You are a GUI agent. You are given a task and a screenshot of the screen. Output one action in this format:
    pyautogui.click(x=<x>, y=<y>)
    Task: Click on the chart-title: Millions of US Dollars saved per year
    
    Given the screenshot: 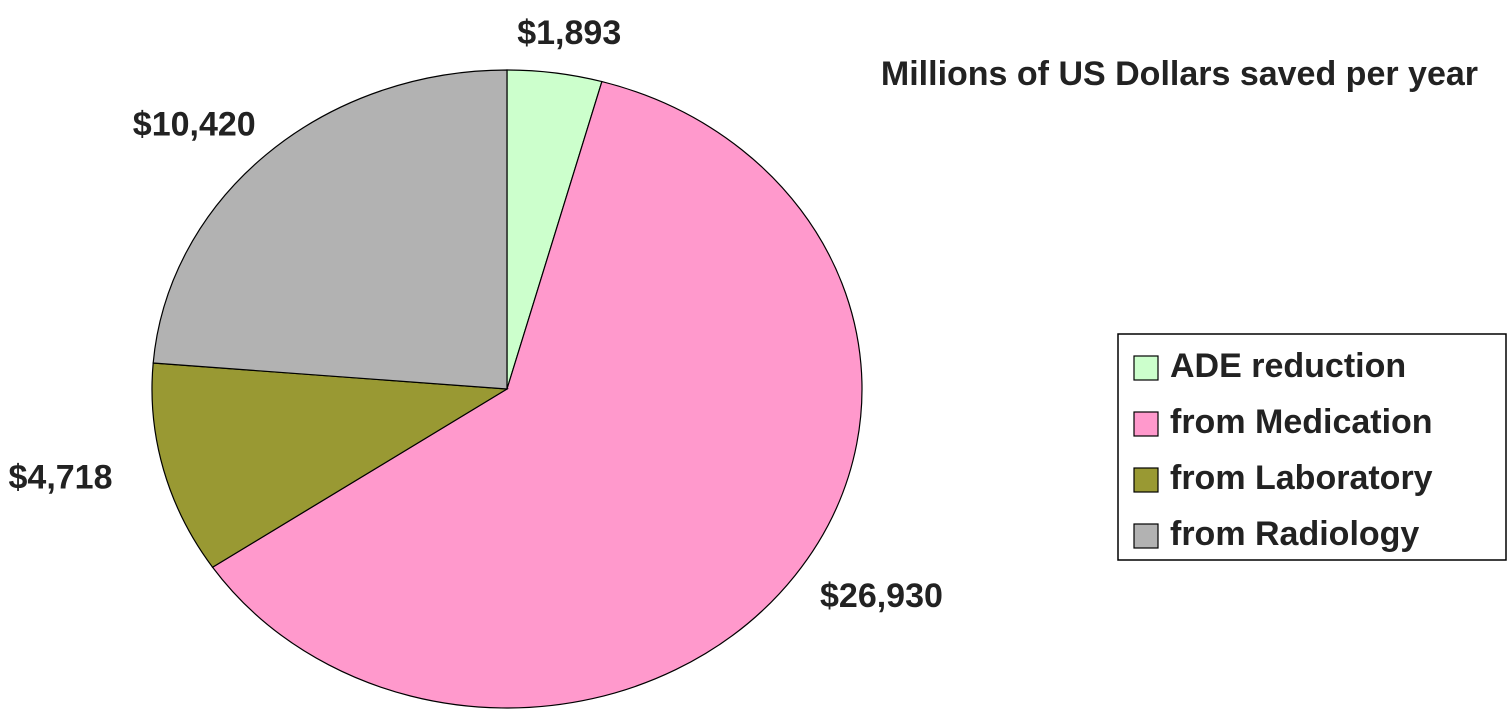 What is the action you would take?
    pyautogui.click(x=1179, y=74)
    